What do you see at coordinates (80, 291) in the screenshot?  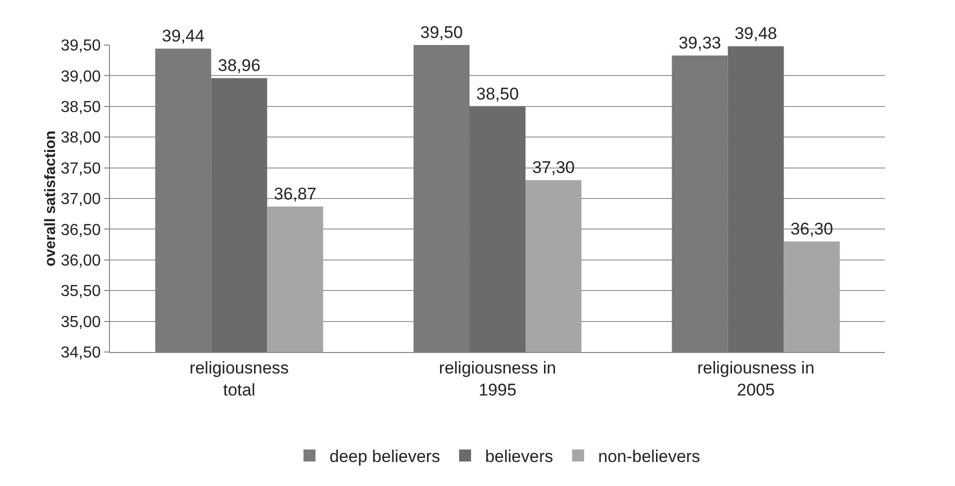 I see `y-tick-label: 35,50` at bounding box center [80, 291].